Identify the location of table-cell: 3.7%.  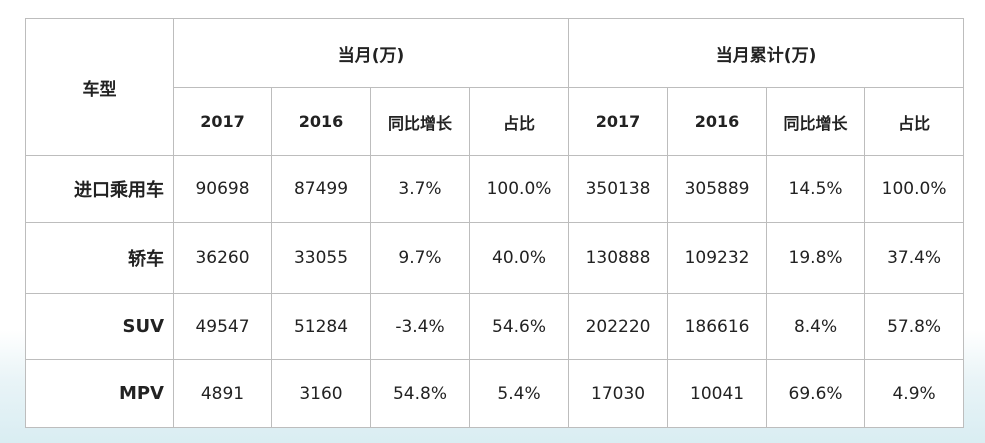
(420, 189).